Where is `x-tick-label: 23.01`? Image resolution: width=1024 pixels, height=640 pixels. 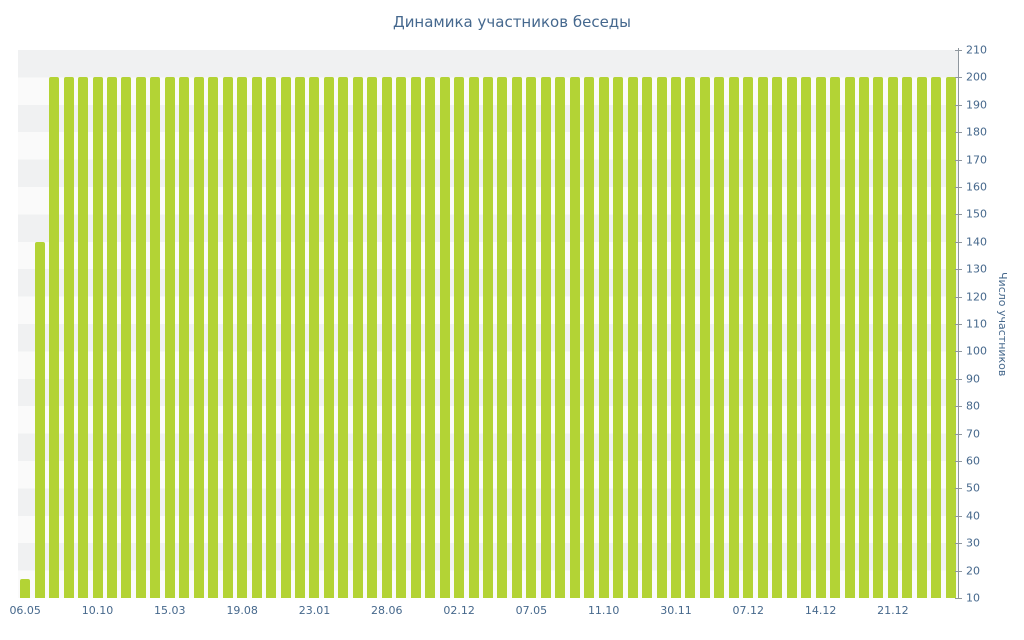 x-tick-label: 23.01 is located at coordinates (314, 610).